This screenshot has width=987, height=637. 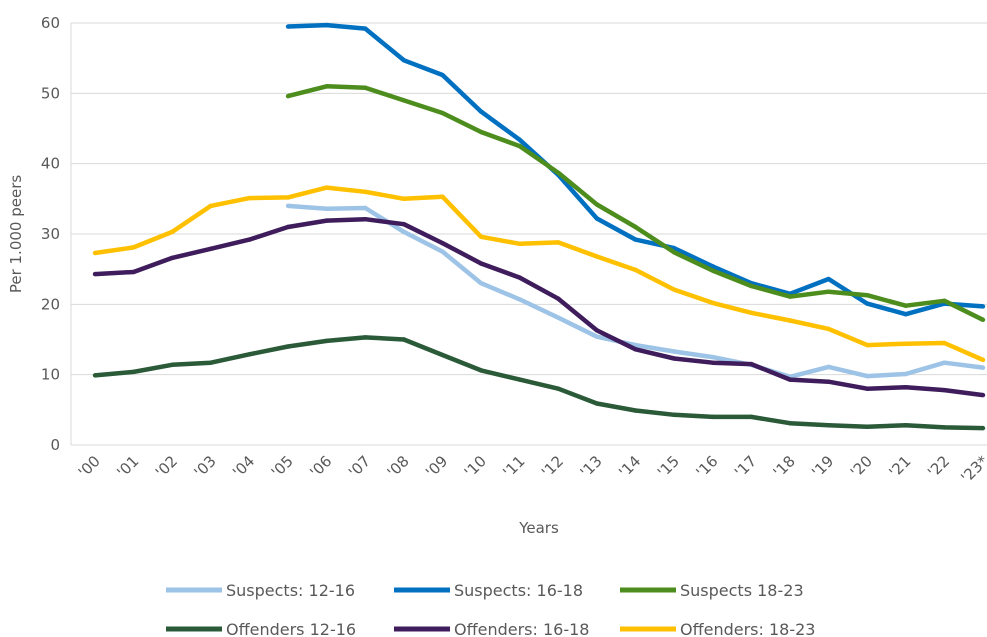 What do you see at coordinates (166, 466) in the screenshot?
I see `x-tick-label: '02` at bounding box center [166, 466].